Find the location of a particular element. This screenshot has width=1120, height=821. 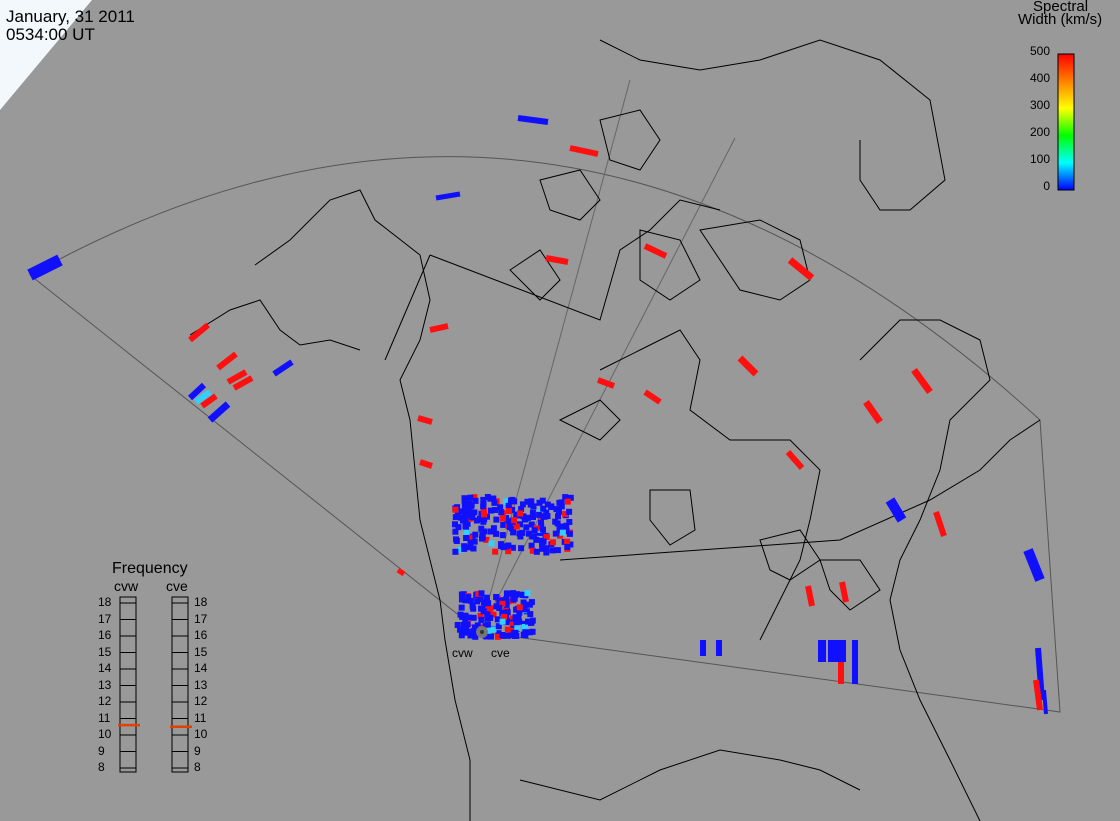

frequency-level-label: 15 is located at coordinates (105, 651).